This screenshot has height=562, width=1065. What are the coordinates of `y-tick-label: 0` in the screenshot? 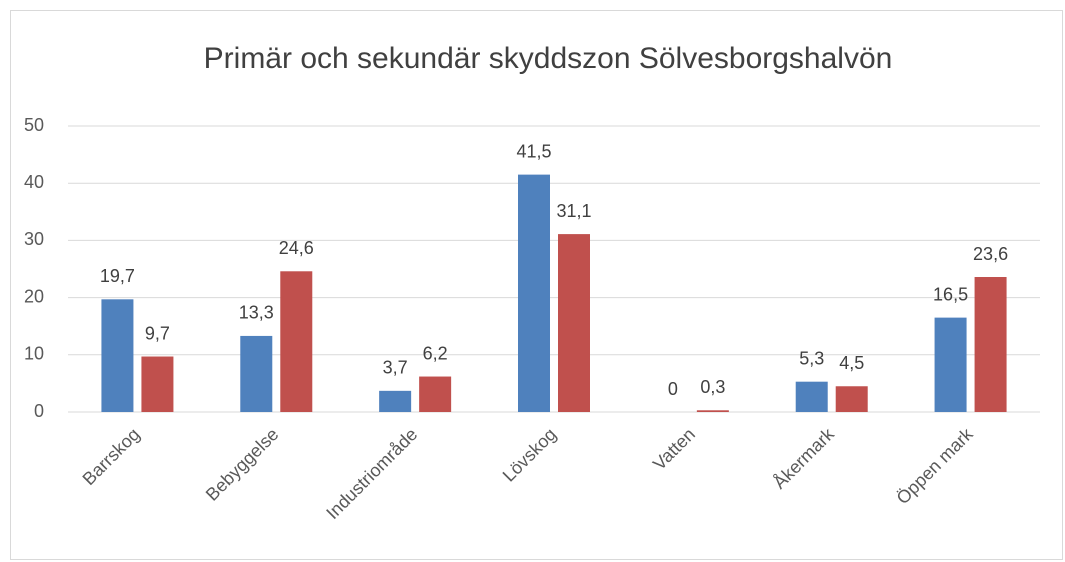 It's located at (39, 411).